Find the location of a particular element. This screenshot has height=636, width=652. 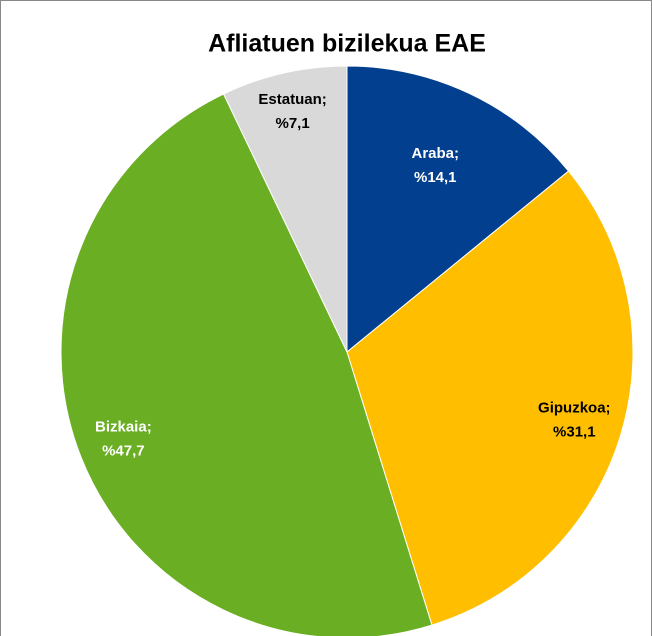

slice-value-label: %7,1 is located at coordinates (292, 123).